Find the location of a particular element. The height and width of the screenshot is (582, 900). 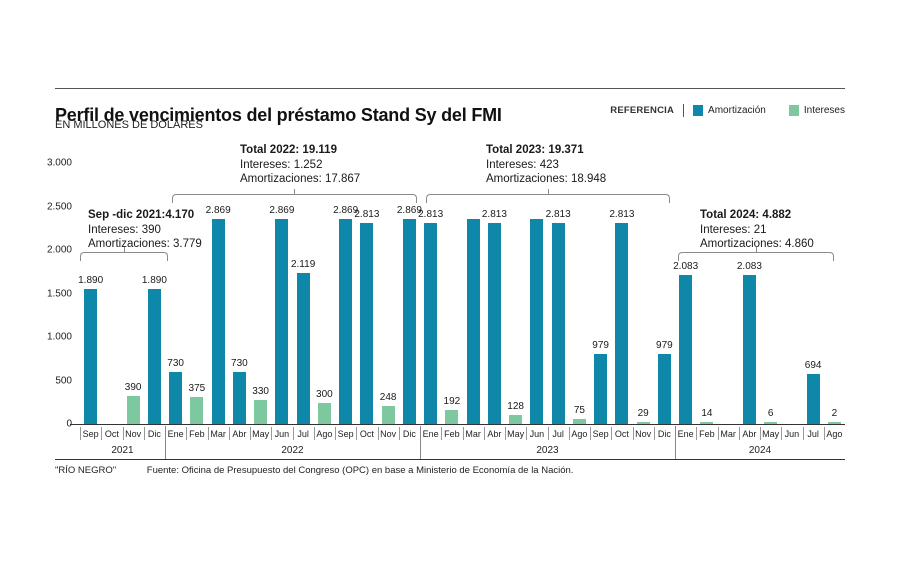

annotation-2023-total: Total 2023: 19.371 is located at coordinates (535, 150).